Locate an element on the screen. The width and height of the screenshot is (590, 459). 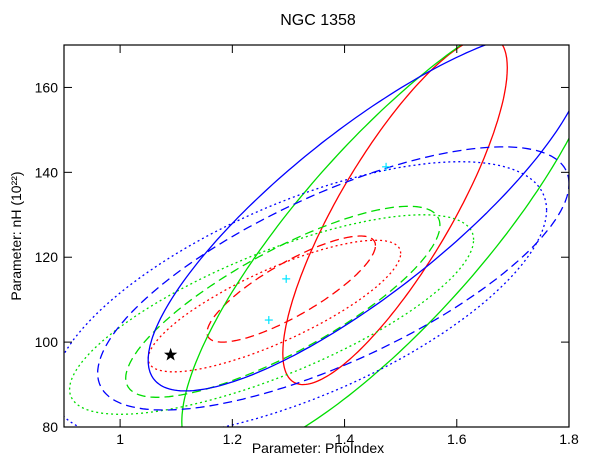
y-tick-label: 120 is located at coordinates (47, 257).